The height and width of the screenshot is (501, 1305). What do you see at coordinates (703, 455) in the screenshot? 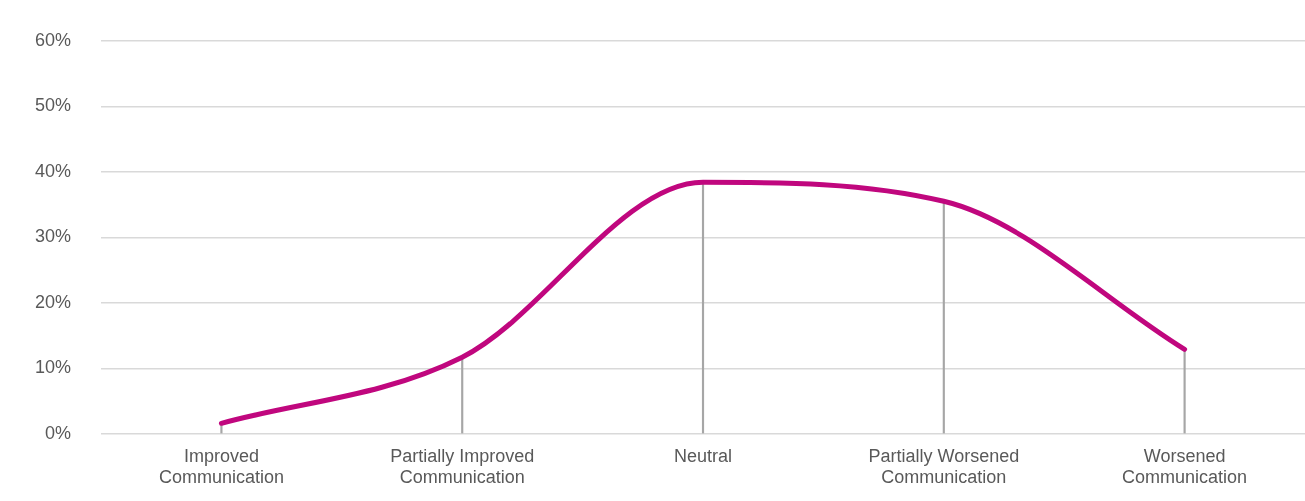
I see `x-tick-label: Neutral` at bounding box center [703, 455].